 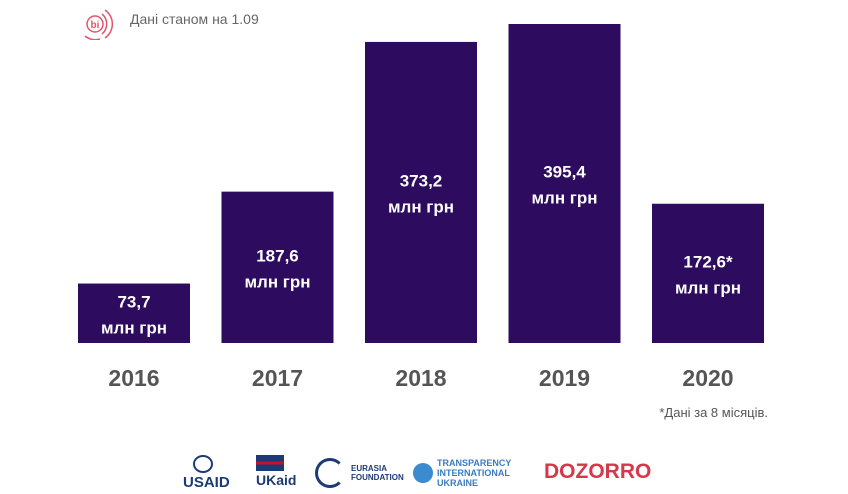 What do you see at coordinates (363, 473) in the screenshot?
I see `partner-logo-eurasia: Eurasia Foundation` at bounding box center [363, 473].